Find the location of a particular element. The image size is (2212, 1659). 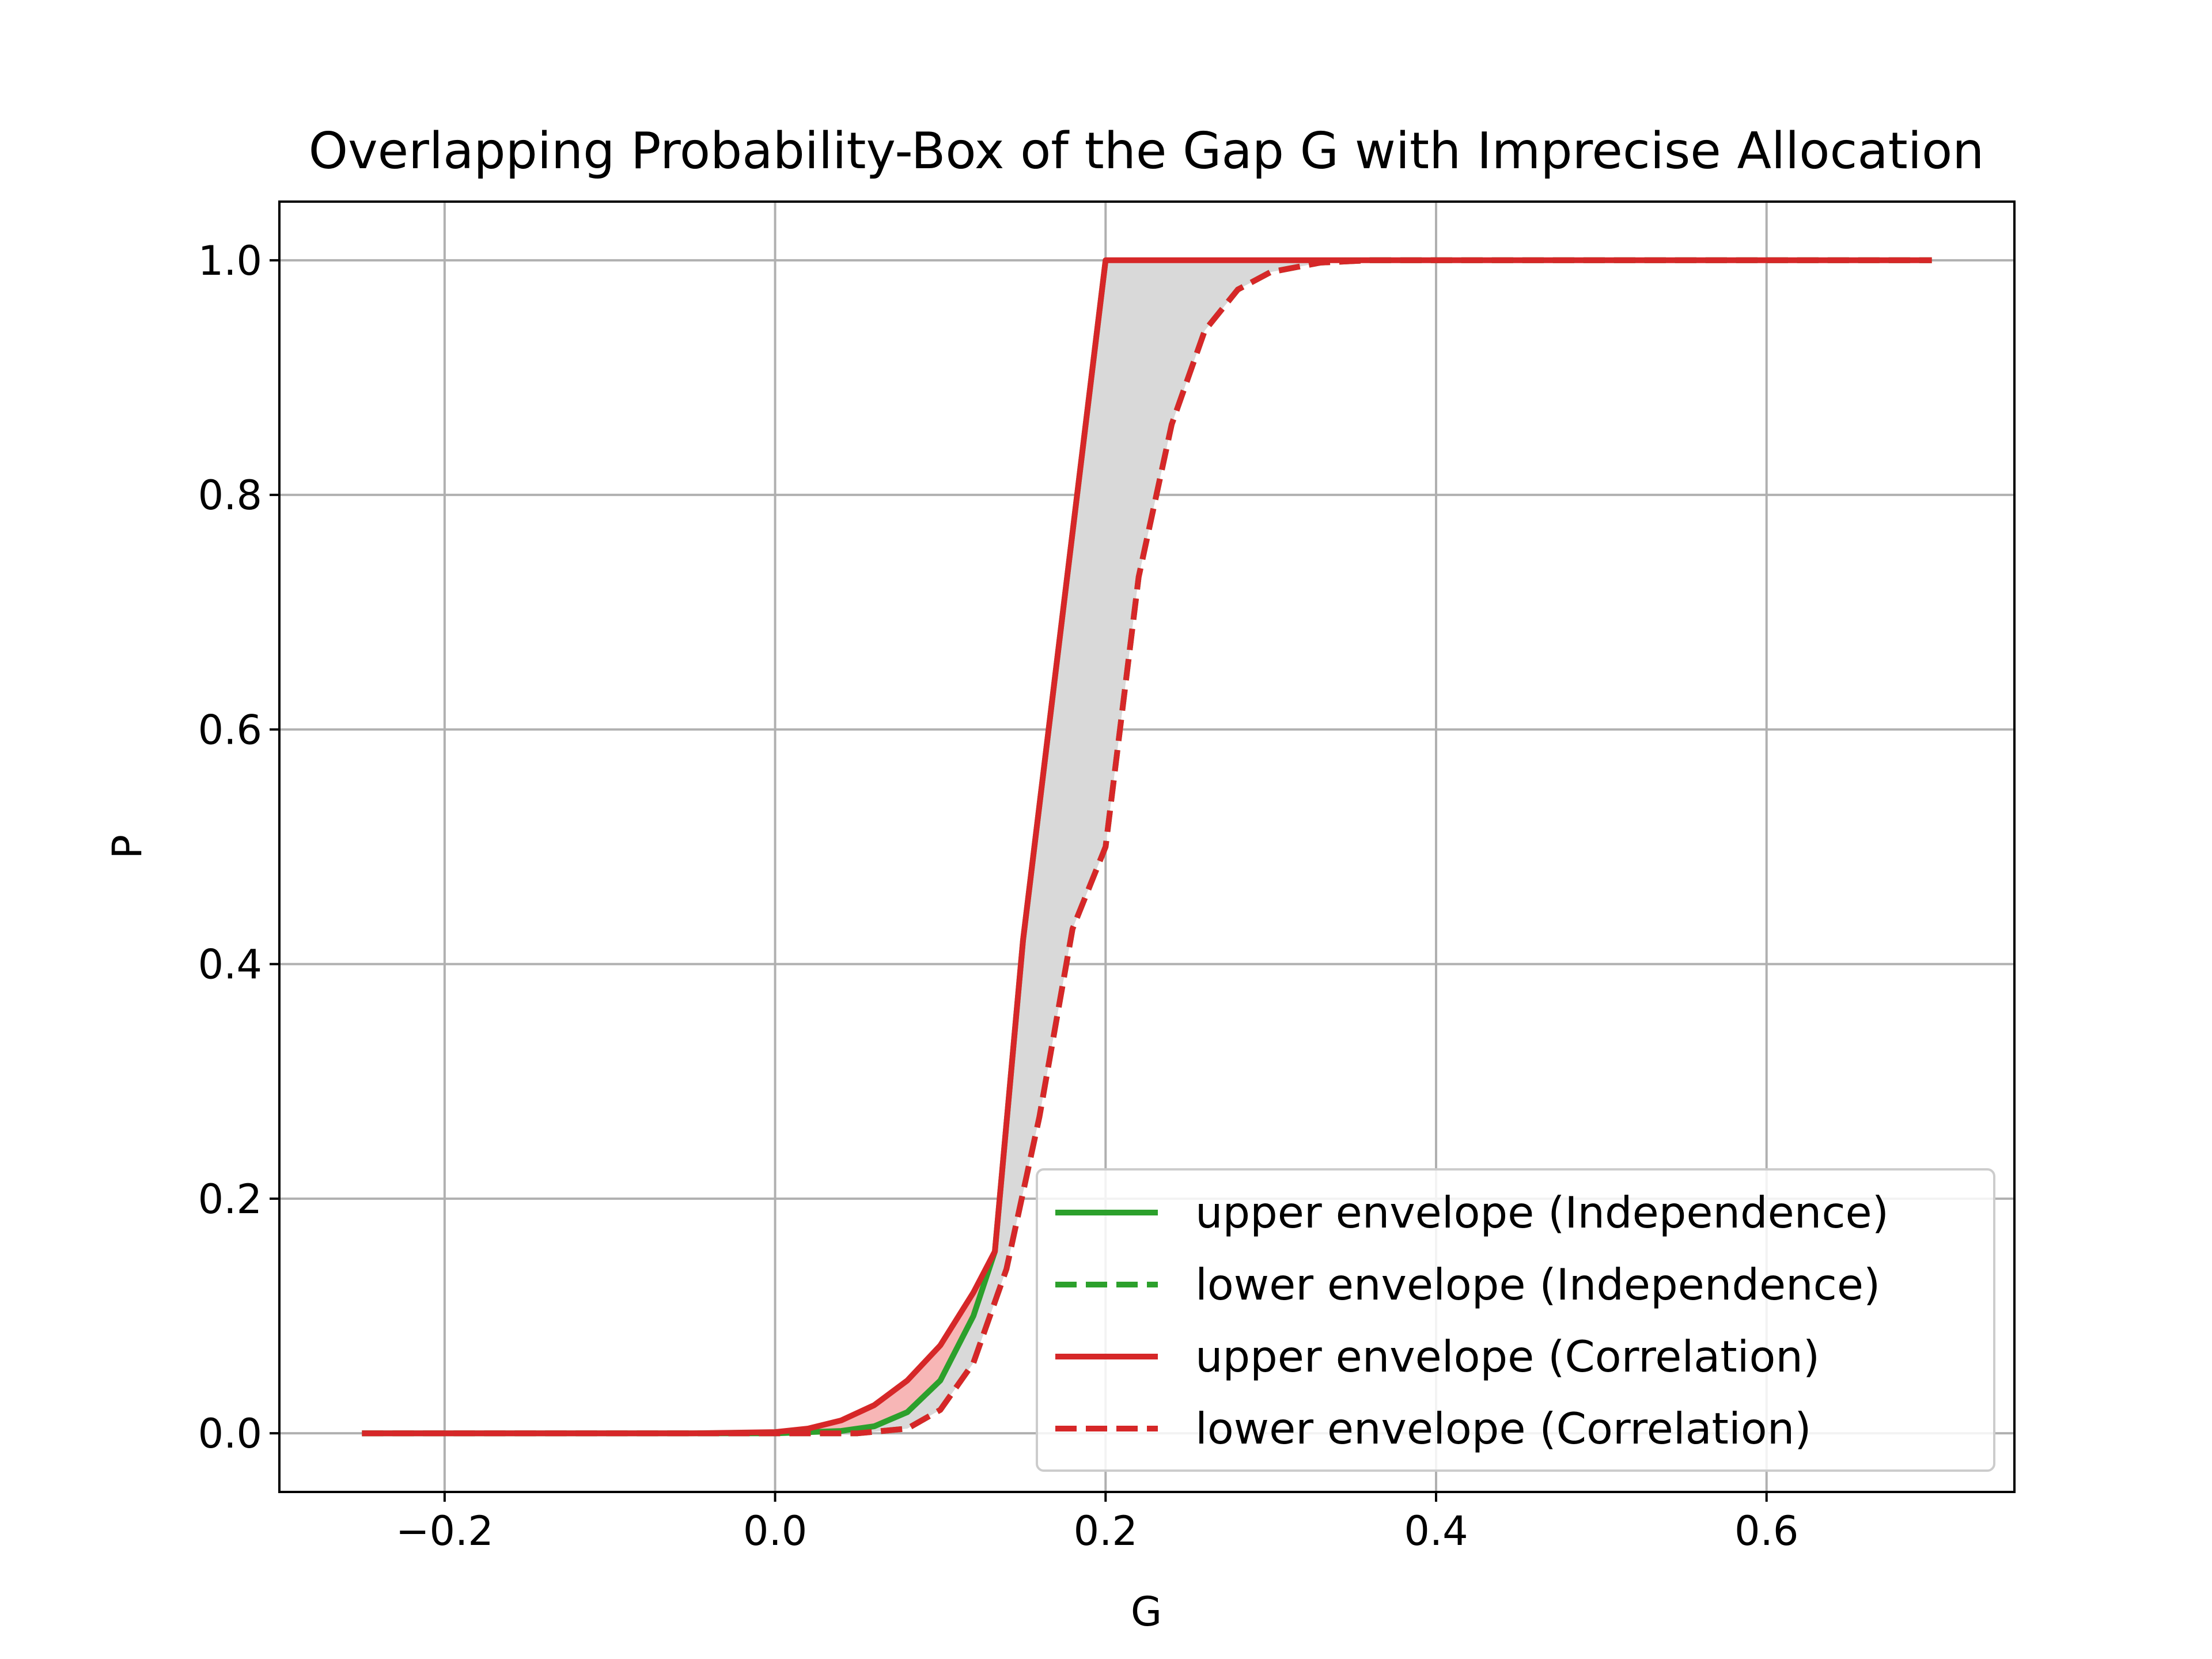

y-axis-ticks: 0.0 0.2 0.4 0.6 0.8 1.0 is located at coordinates (238, 847).